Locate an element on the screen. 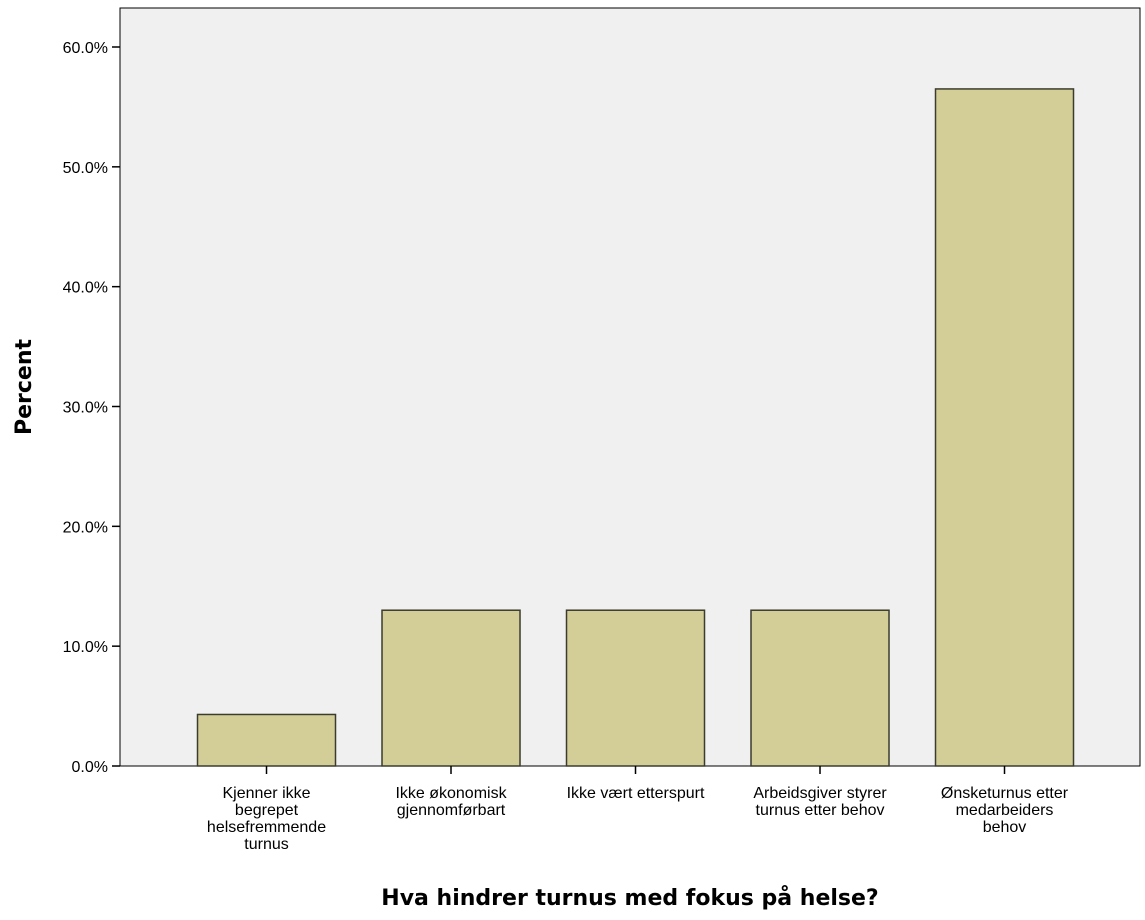 This screenshot has height=920, width=1145. x-tick-label: Ønsketurnus etter medarbeiders behov is located at coordinates (1005, 810).